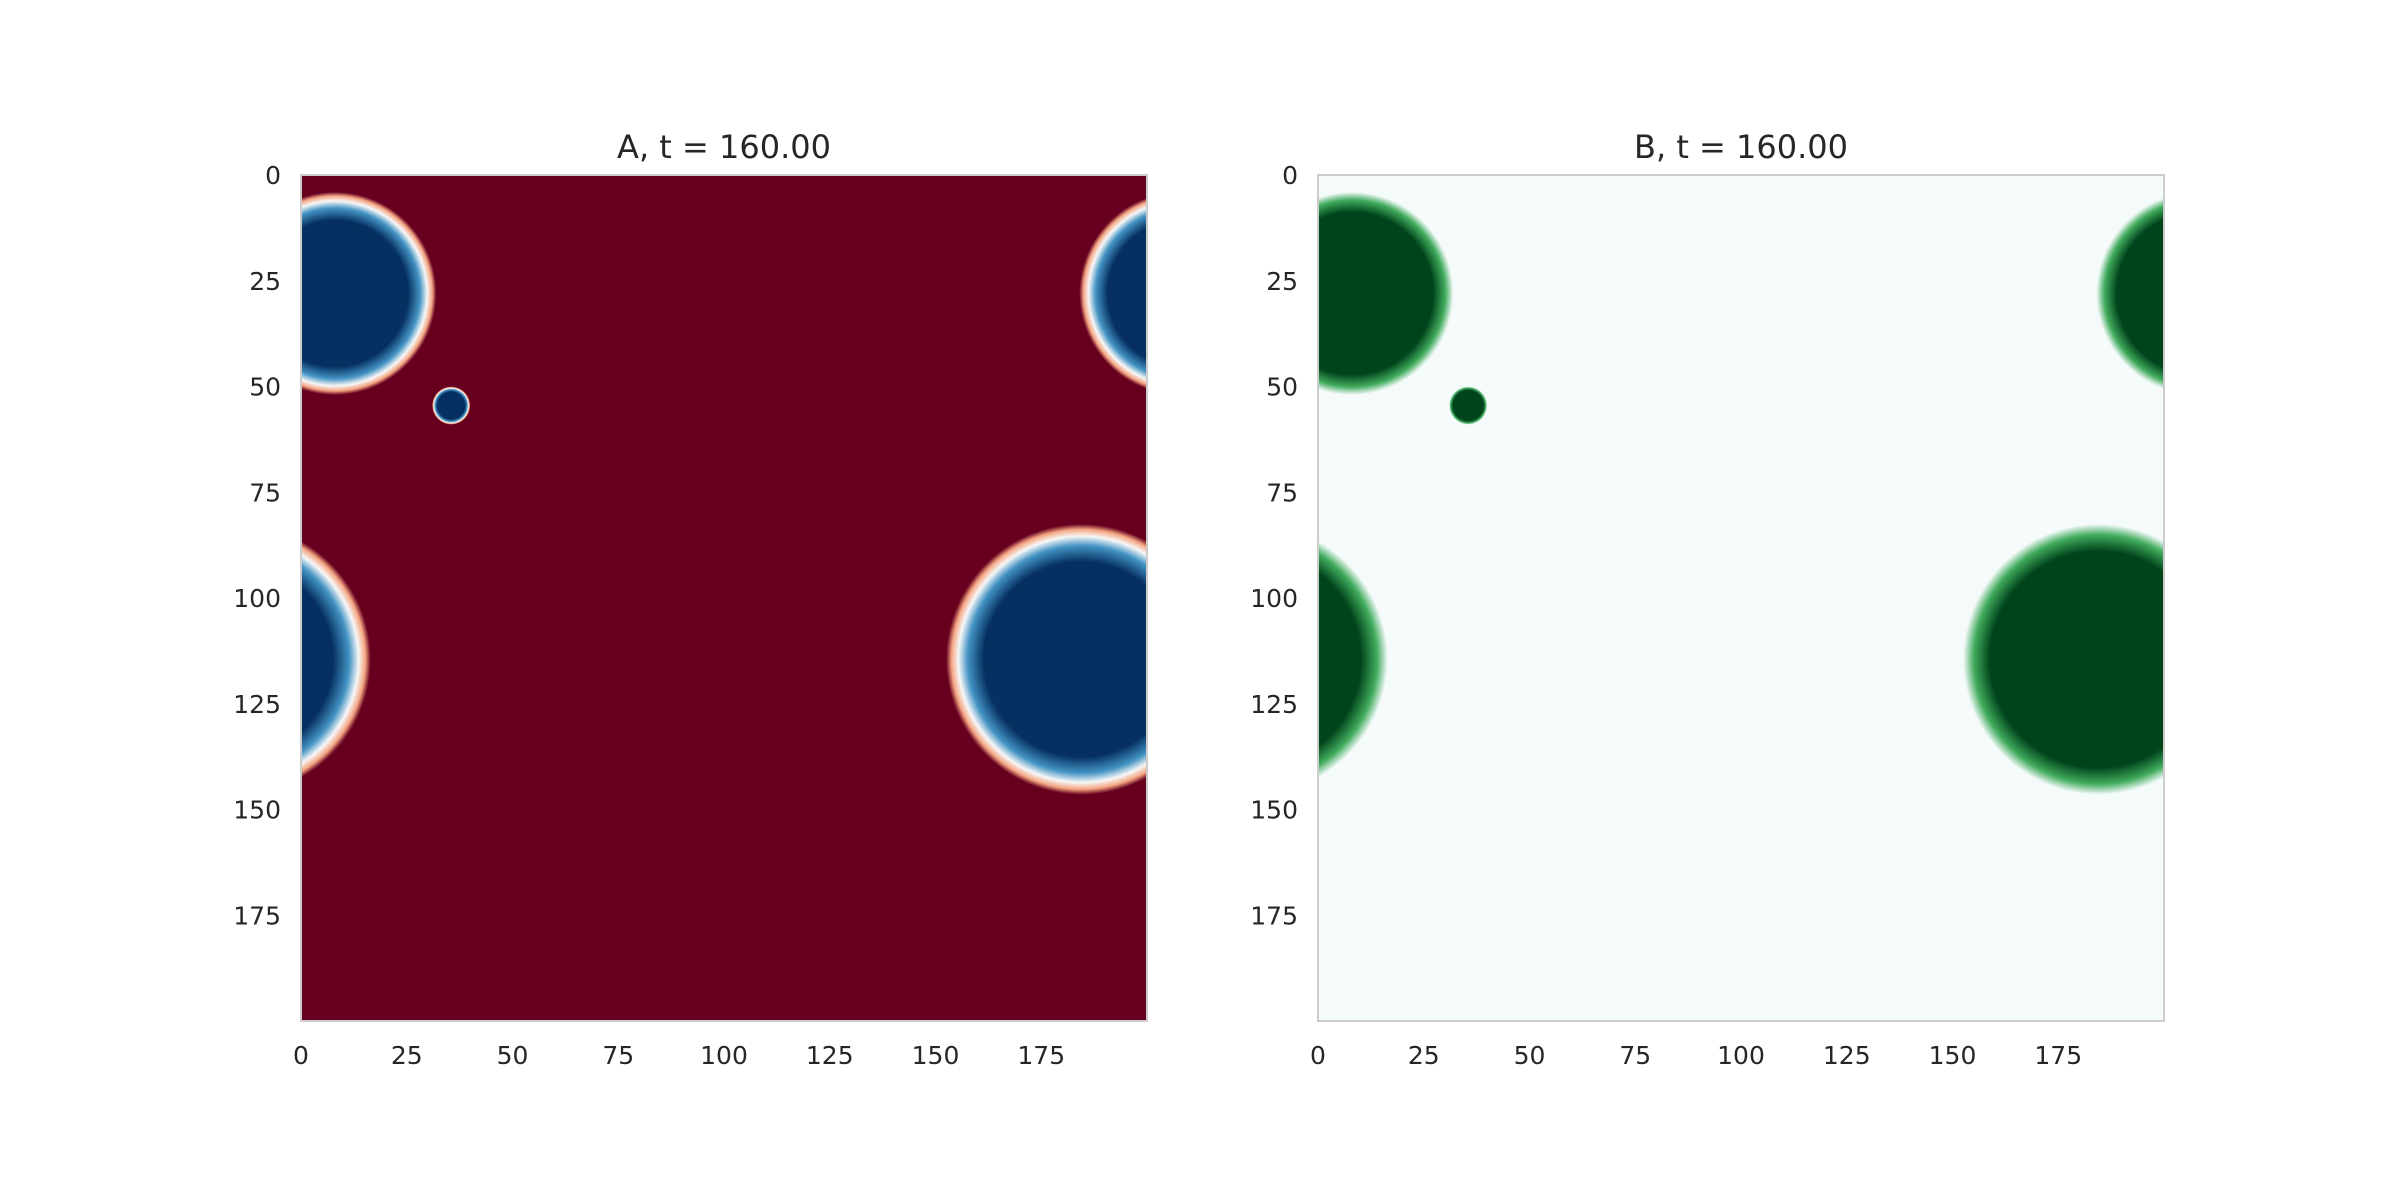 This screenshot has width=2400, height=1200. I want to click on panel-title: A, t = 160.00, so click(724, 147).